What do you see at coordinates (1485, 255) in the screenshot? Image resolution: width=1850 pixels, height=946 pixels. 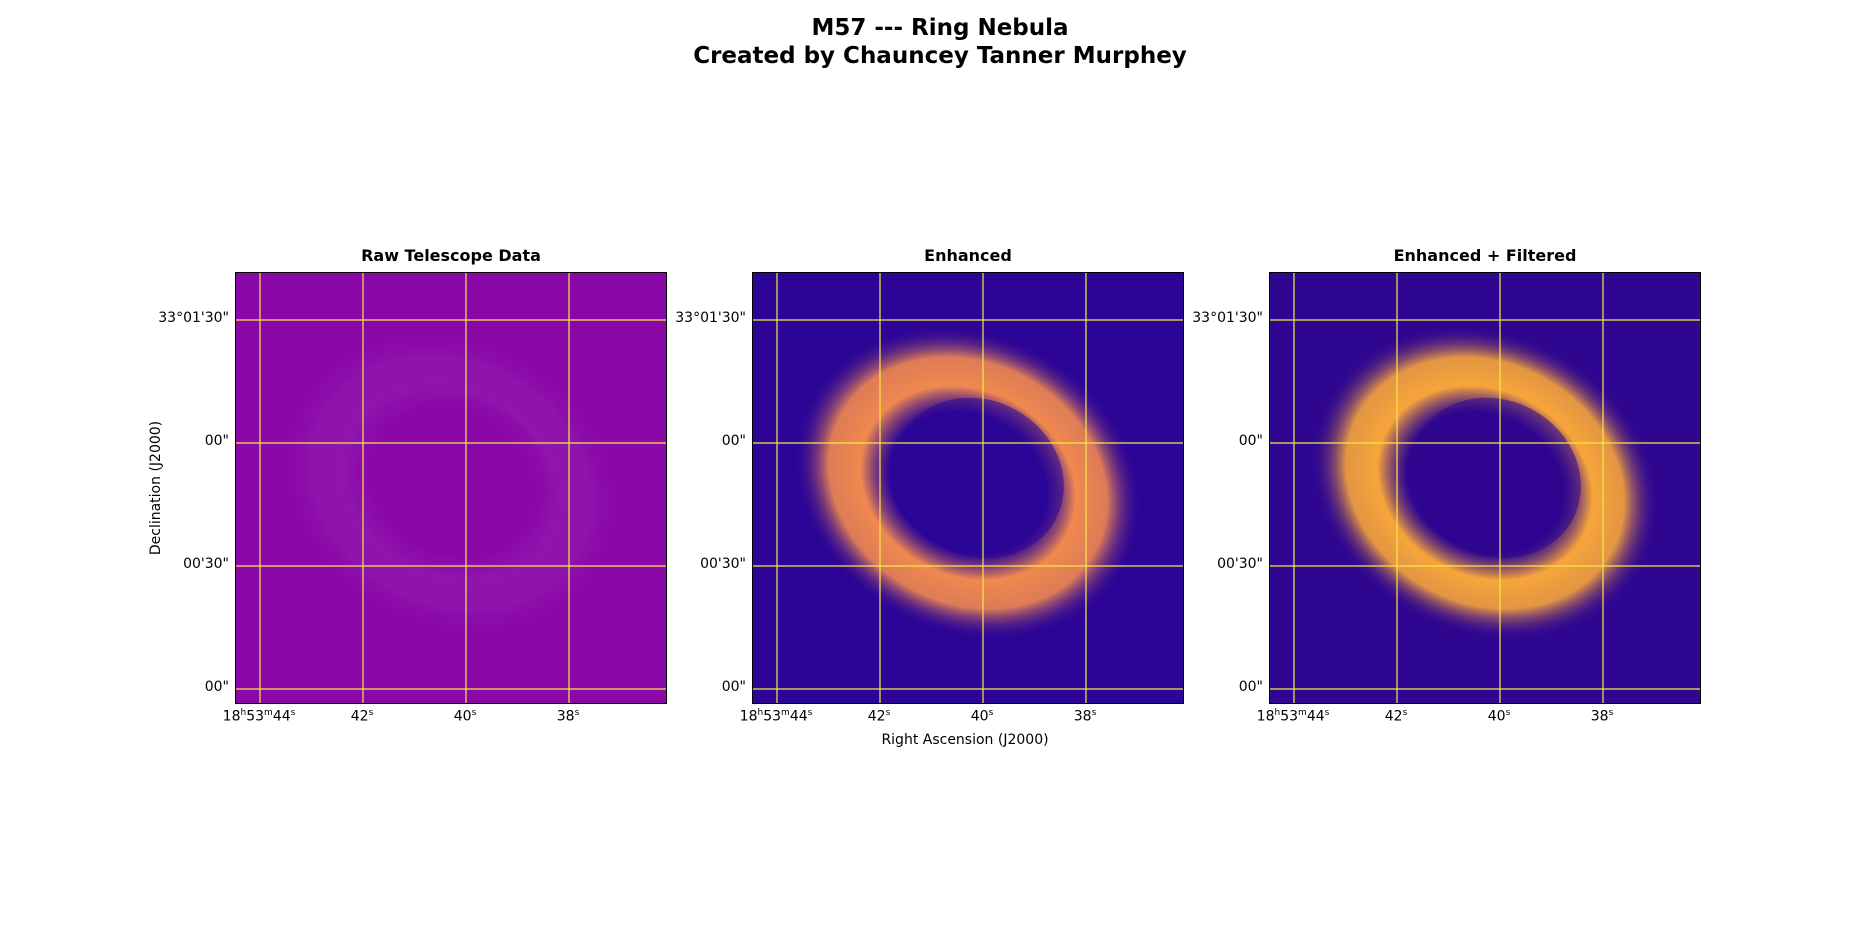 I see `panel-title: Enhanced + Filtered` at bounding box center [1485, 255].